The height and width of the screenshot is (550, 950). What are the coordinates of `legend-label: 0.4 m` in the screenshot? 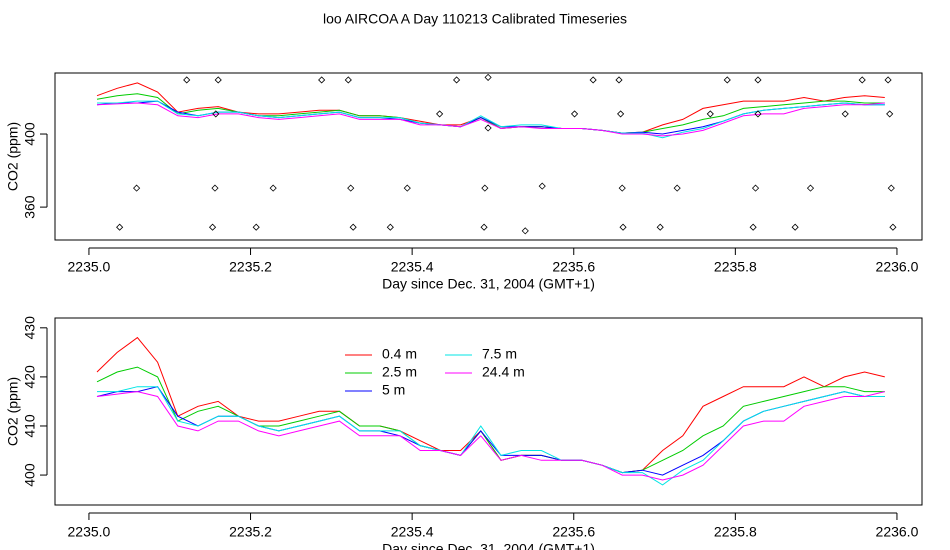 It's located at (399, 354).